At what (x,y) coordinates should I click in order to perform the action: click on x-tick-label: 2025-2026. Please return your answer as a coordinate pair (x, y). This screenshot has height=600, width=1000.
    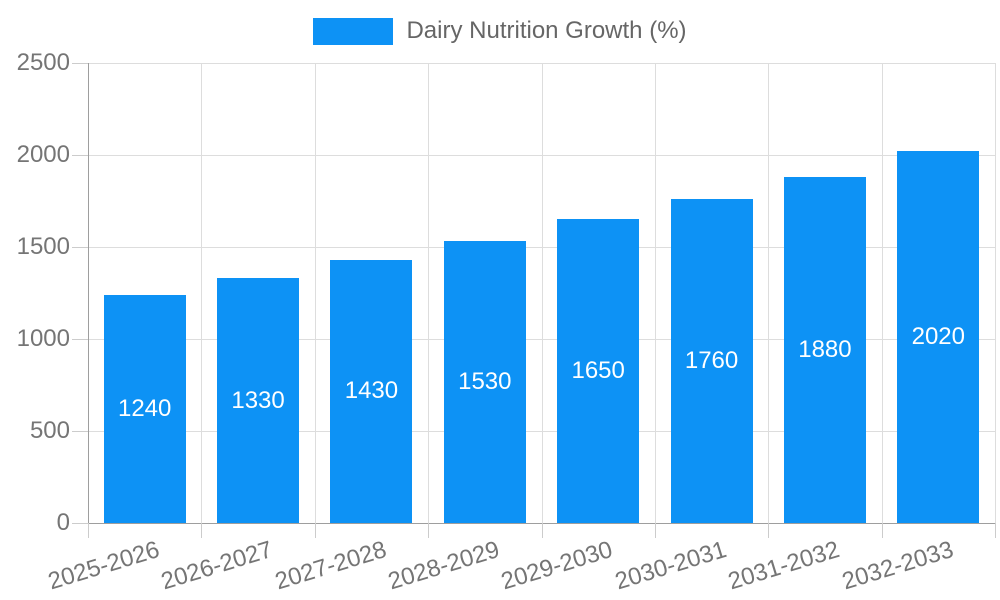
    Looking at the image, I should click on (103, 566).